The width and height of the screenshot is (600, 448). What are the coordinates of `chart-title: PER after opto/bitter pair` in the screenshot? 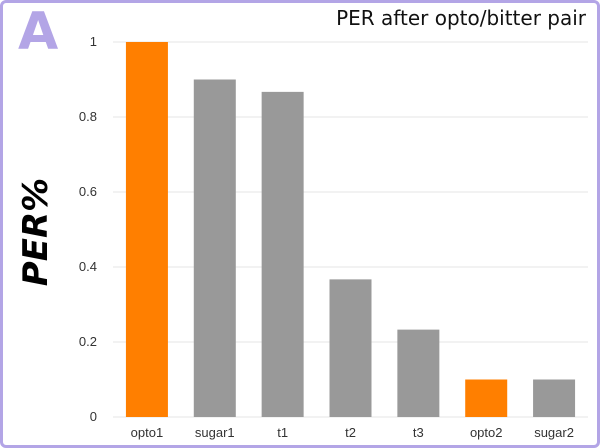 It's located at (461, 18).